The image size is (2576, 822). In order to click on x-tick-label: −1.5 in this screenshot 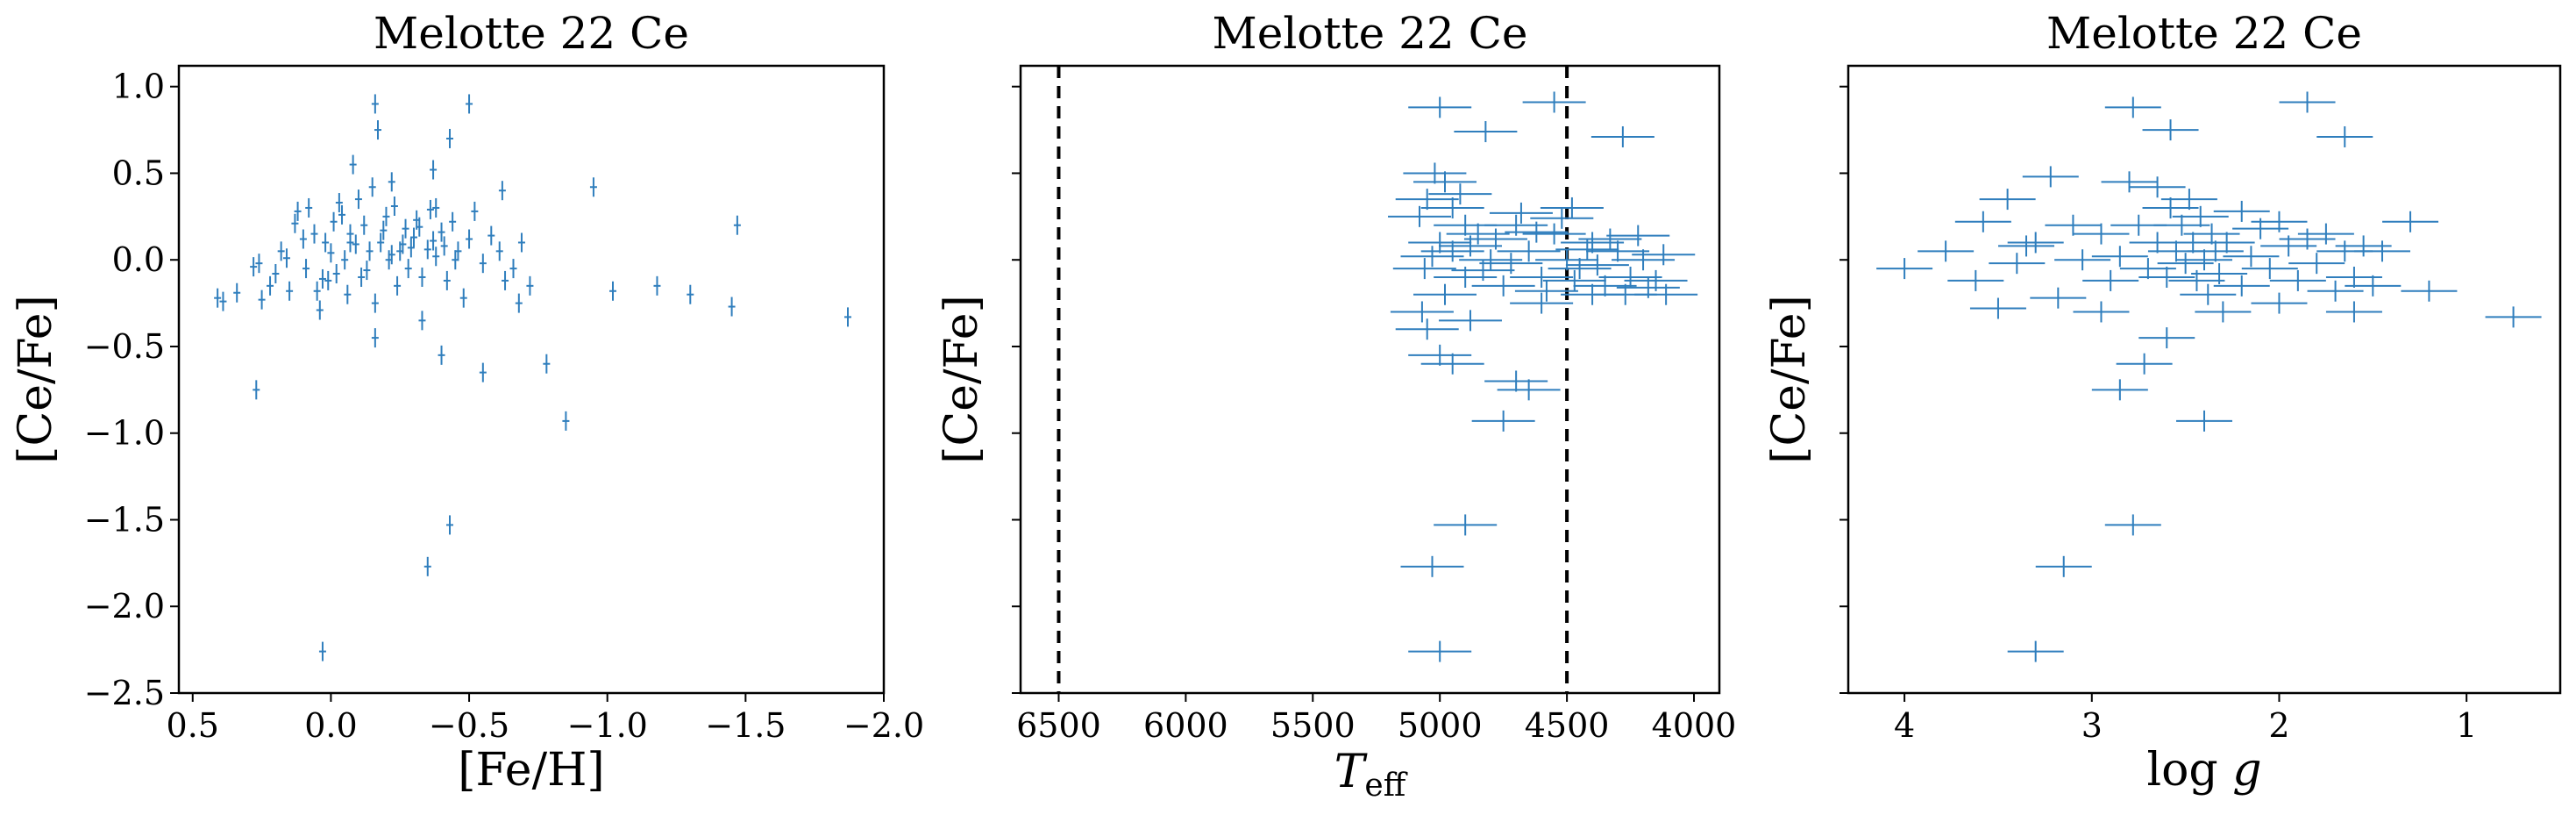, I will do `click(745, 726)`.